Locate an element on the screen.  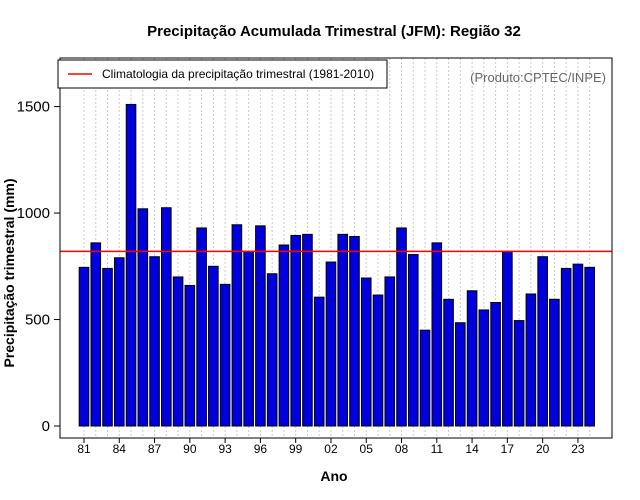
y-axis: 0 500 1000 1500 is located at coordinates (38, 267).